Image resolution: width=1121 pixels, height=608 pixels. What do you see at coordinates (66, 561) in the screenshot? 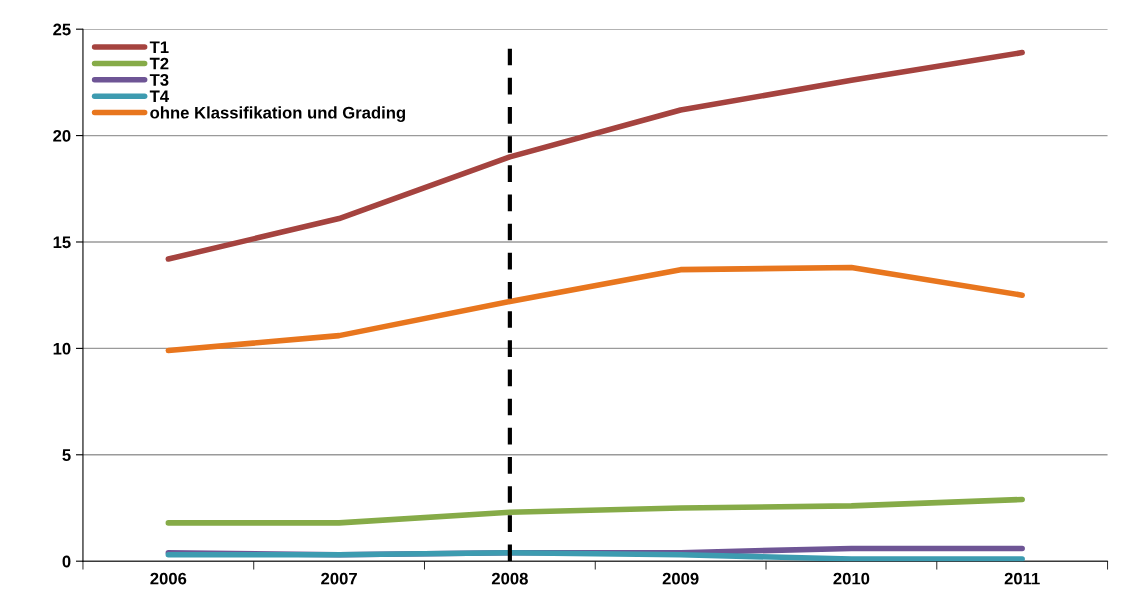
I see `y-tick-label: 0` at bounding box center [66, 561].